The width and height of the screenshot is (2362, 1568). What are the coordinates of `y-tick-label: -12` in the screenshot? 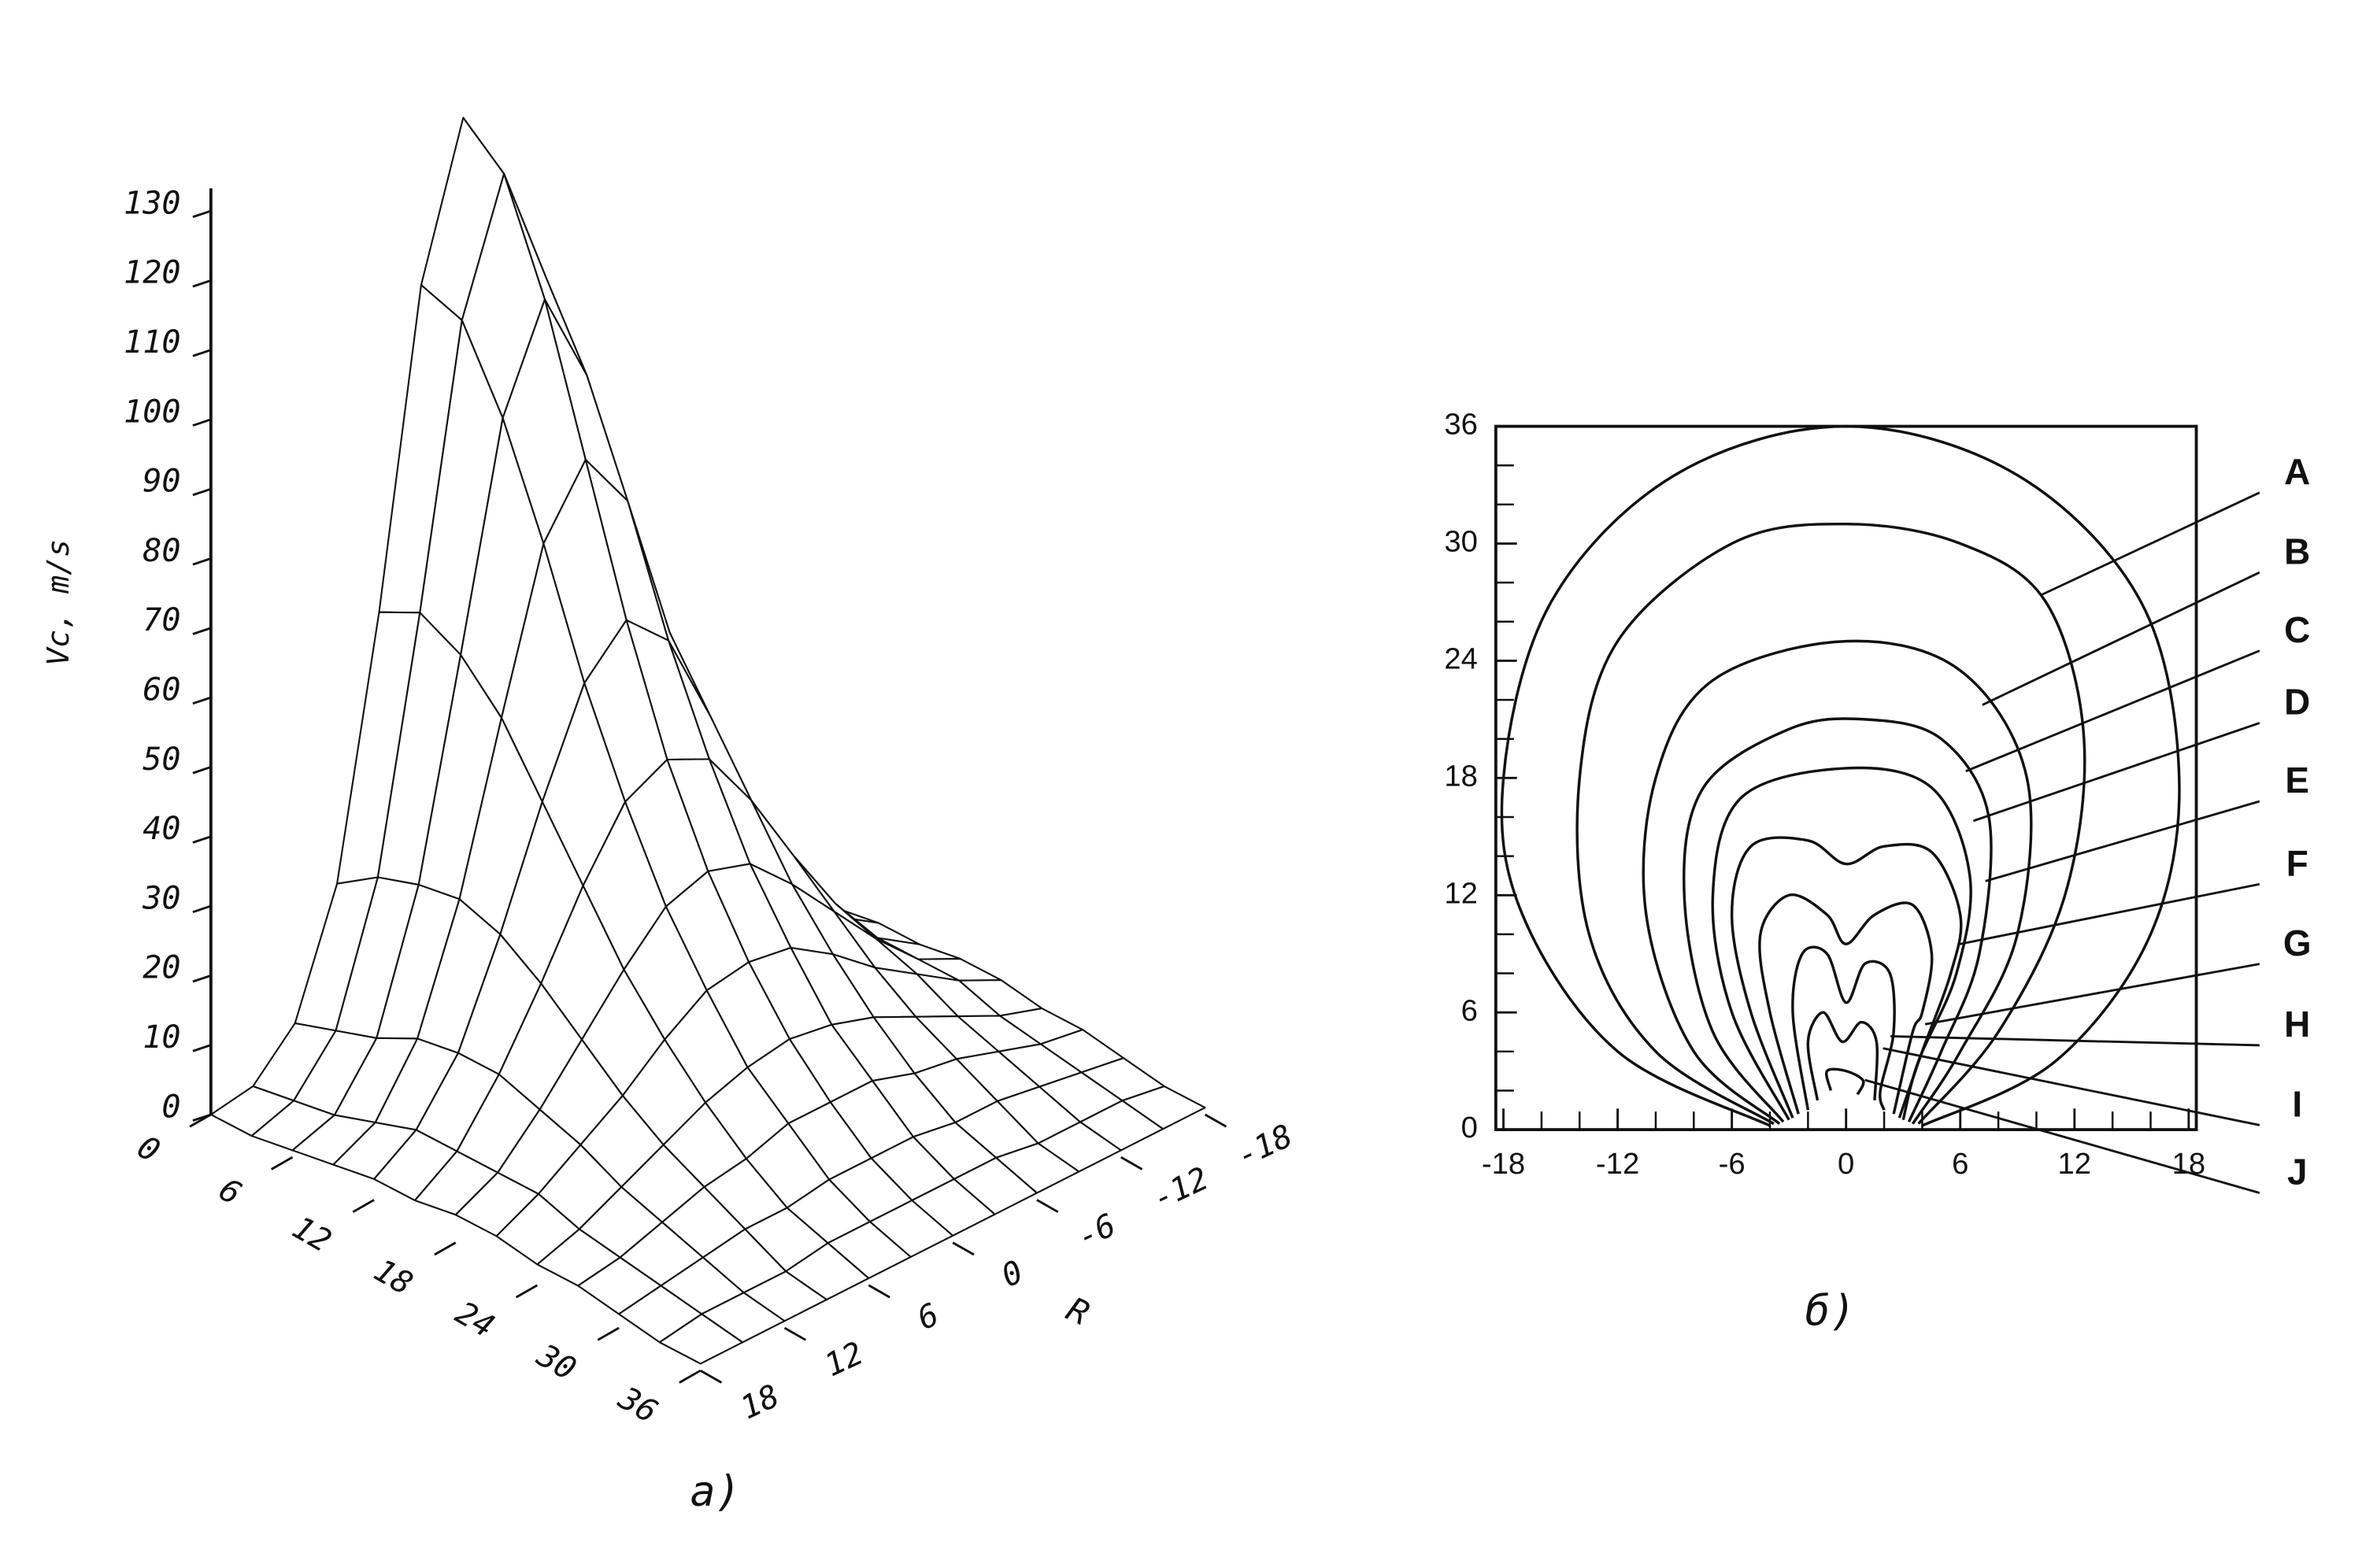 It's located at (1180, 1188).